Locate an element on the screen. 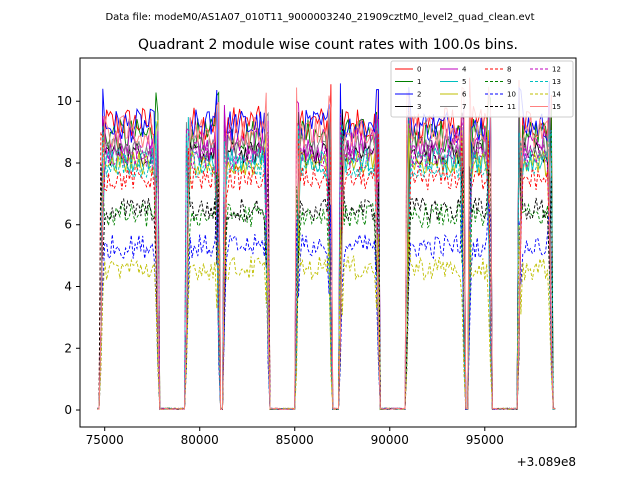  legend-label-4: 4 is located at coordinates (464, 70).